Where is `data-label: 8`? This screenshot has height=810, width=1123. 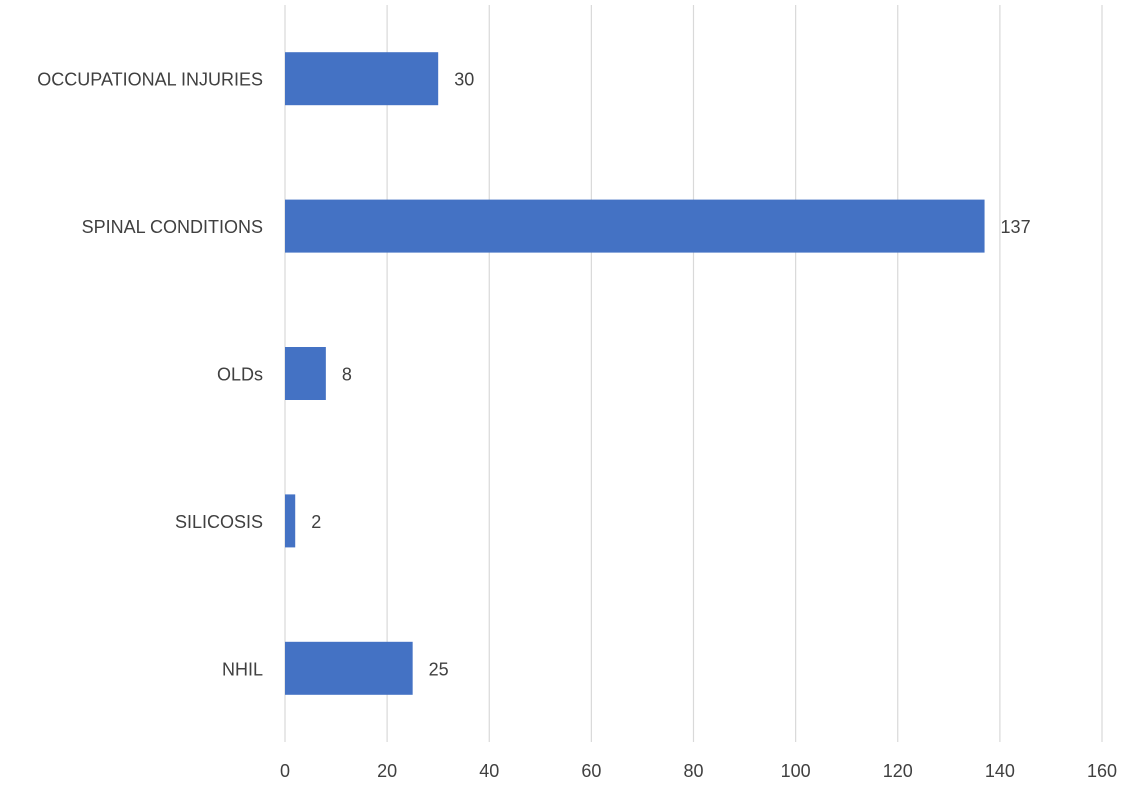
data-label: 8 is located at coordinates (347, 375).